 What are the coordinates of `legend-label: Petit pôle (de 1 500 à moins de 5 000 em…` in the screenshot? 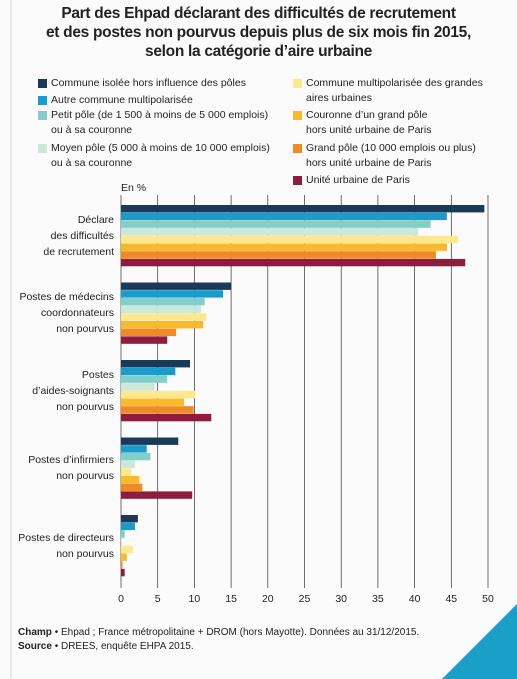 It's located at (160, 122).